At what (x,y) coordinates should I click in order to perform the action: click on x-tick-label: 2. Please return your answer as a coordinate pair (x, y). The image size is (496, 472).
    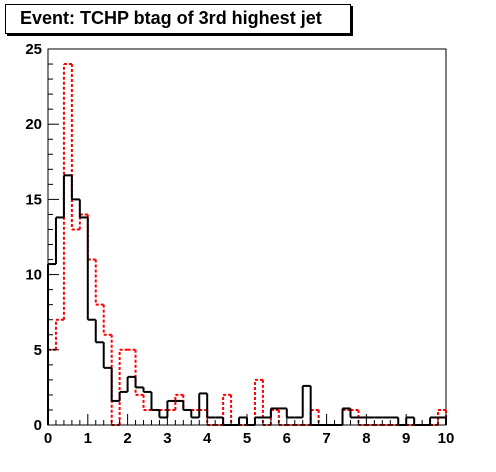
    Looking at the image, I should click on (127, 438).